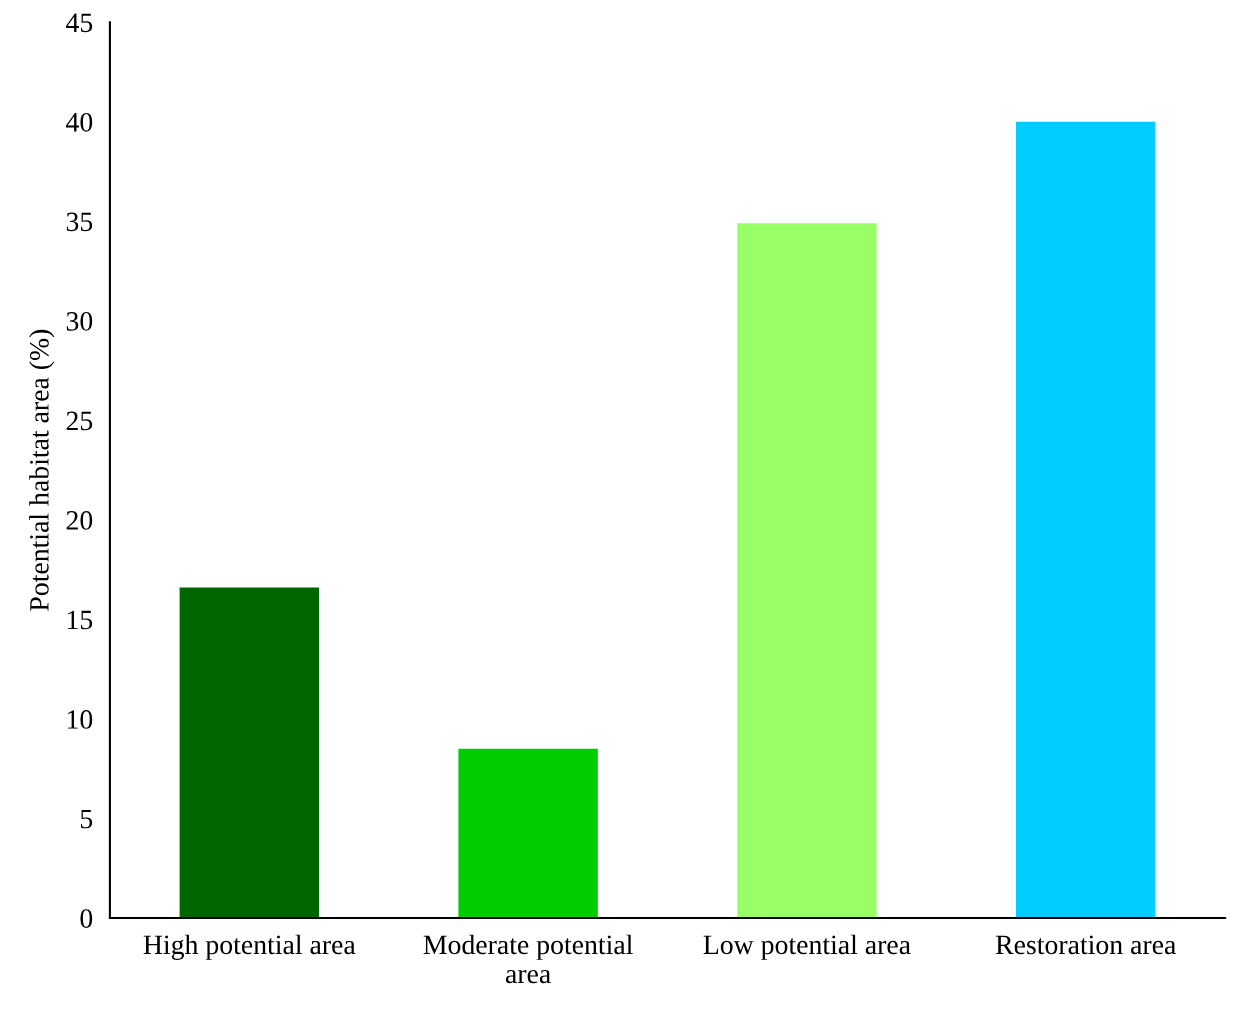 This screenshot has width=1235, height=1011. What do you see at coordinates (79, 23) in the screenshot?
I see `y-tick-label: 45` at bounding box center [79, 23].